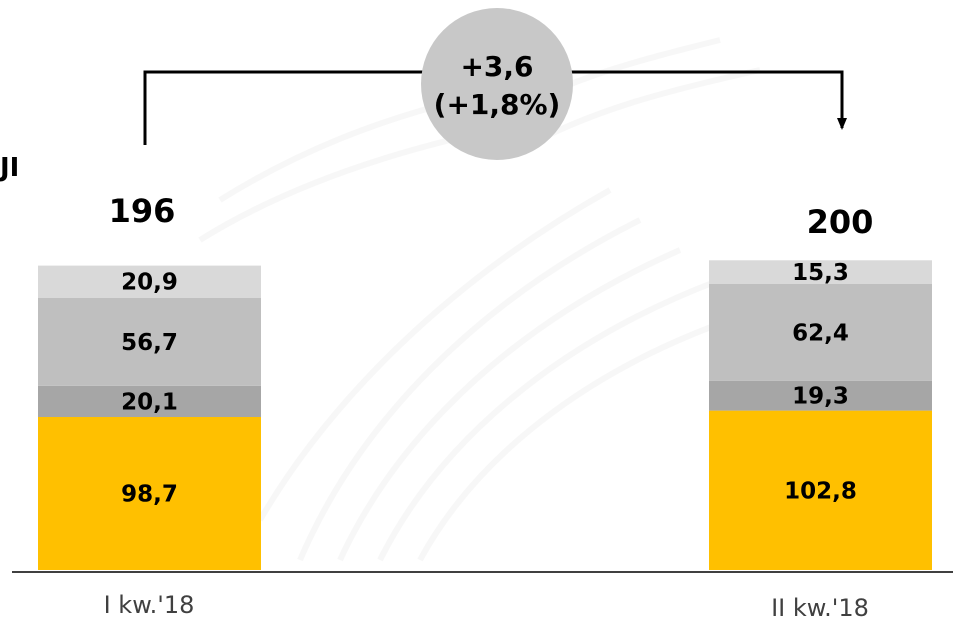 The image size is (953, 620). Describe the element at coordinates (9, 168) in the screenshot. I see `partial-left-label: JI` at that location.